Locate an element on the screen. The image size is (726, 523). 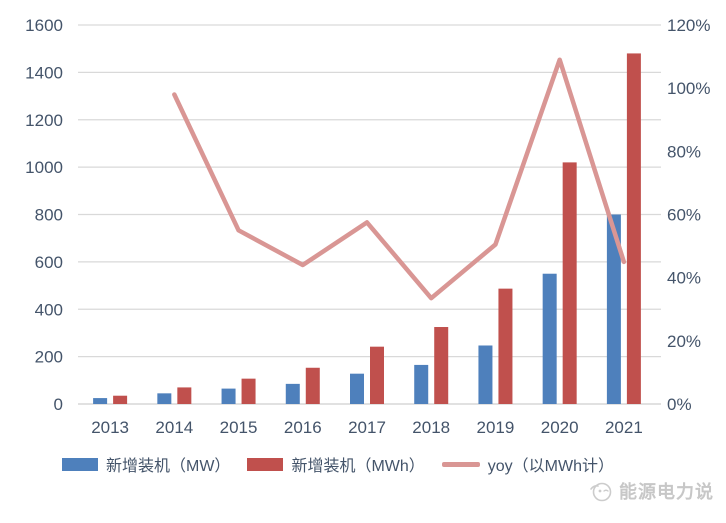
legend-item-mw: 新增装机（MW） is located at coordinates (146, 464).